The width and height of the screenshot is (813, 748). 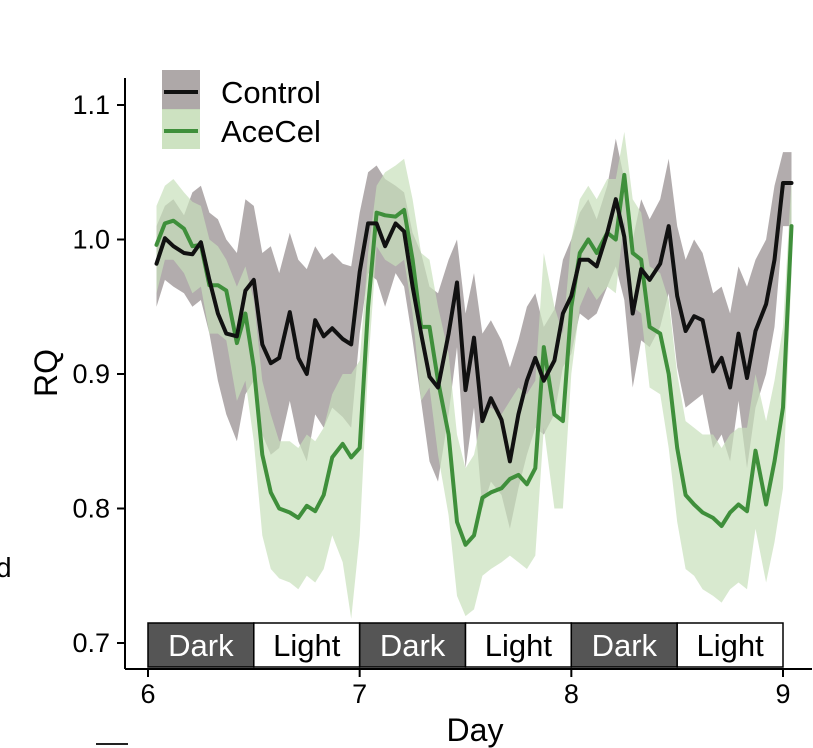 What do you see at coordinates (271, 92) in the screenshot?
I see `legend-label-control: Control` at bounding box center [271, 92].